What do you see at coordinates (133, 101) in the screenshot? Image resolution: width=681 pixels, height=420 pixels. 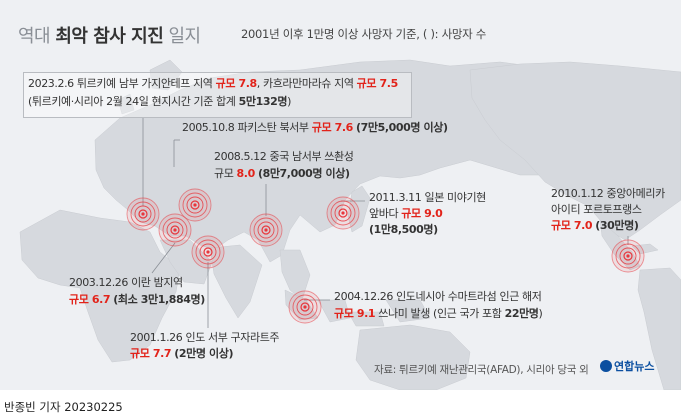 I see `turkey-death-note: (튀르키예·시리아 2월 24일 현지시간 기준 합계` at bounding box center [133, 101].